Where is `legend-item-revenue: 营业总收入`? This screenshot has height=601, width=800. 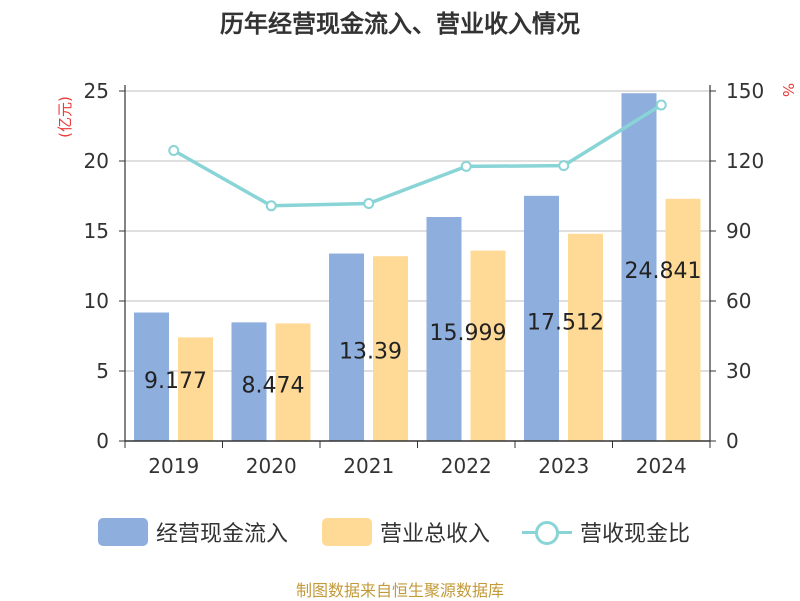
legend-item-revenue: 营业总收入 is located at coordinates (406, 532).